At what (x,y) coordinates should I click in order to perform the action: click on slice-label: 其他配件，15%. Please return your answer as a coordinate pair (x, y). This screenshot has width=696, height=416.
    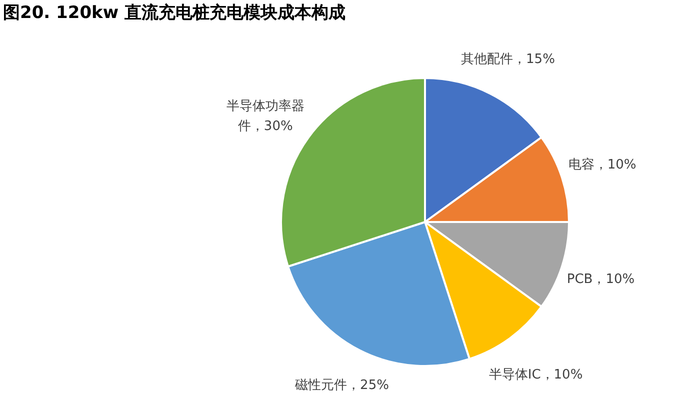
    Looking at the image, I should click on (508, 60).